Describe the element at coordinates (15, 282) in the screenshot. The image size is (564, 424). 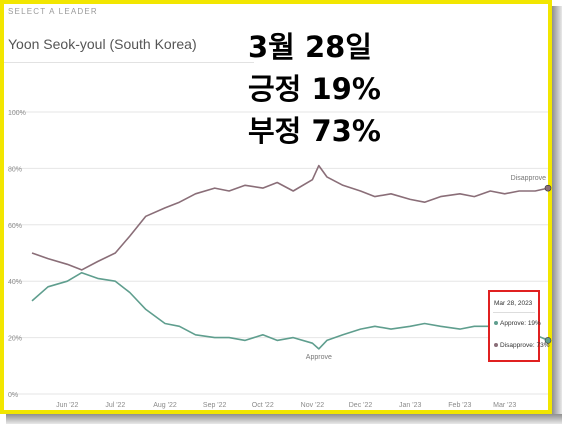
I see `y-tick-label: 40%` at that location.